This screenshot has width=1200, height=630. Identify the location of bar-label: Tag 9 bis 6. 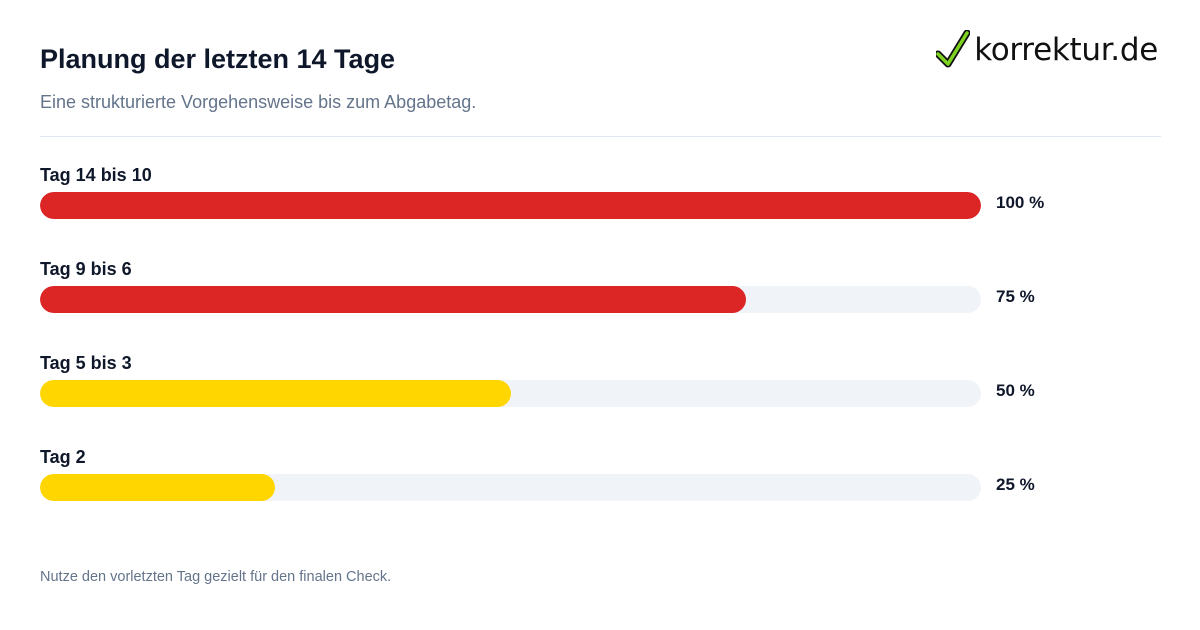
(86, 269).